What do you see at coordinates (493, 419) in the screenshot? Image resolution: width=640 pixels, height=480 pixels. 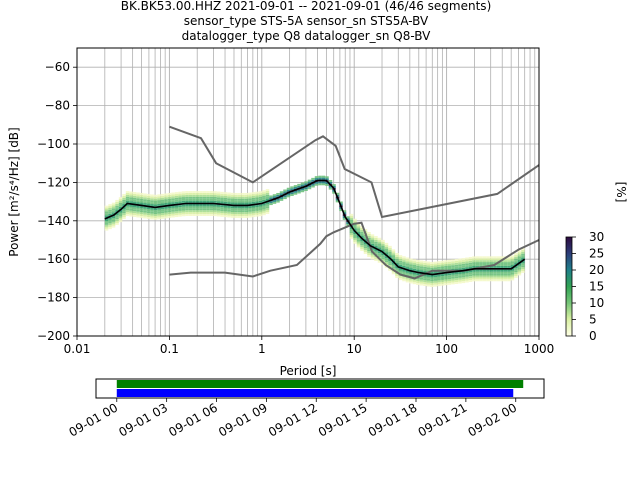 I see `coverage-tick-label: 09-02 00` at bounding box center [493, 419].